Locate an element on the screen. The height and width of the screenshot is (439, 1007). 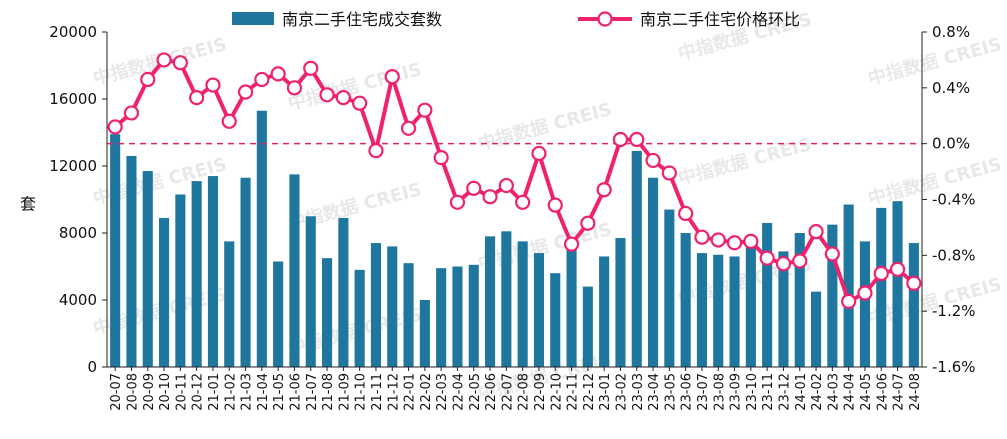
x-tick-label: 23-07 is located at coordinates (703, 392).